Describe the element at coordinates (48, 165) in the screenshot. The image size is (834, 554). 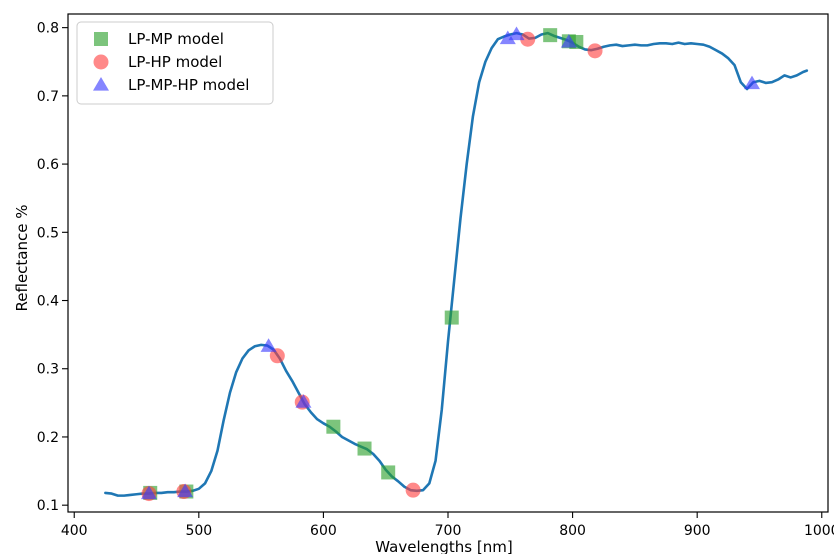
I see `y-tick-label: 0.6` at that location.